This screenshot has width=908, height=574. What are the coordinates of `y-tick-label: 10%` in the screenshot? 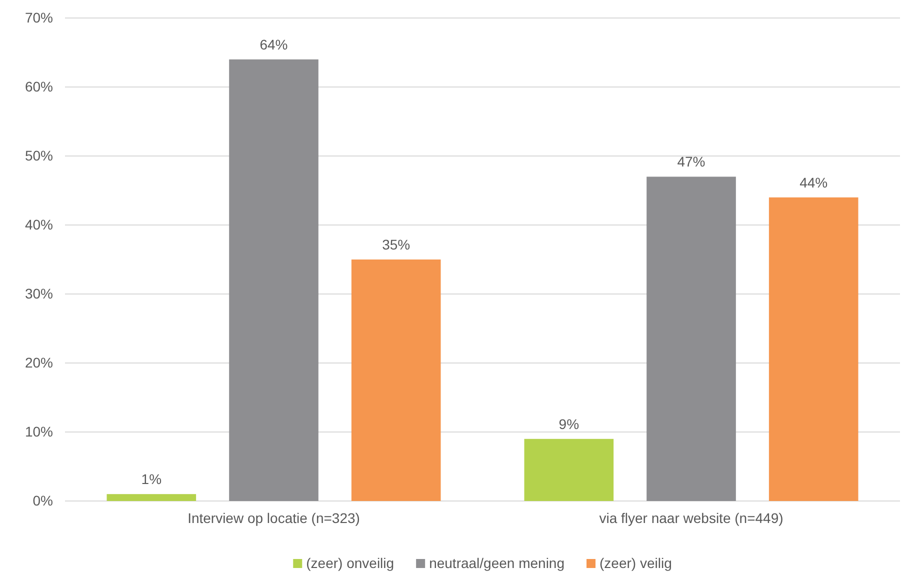 It's located at (38, 431).